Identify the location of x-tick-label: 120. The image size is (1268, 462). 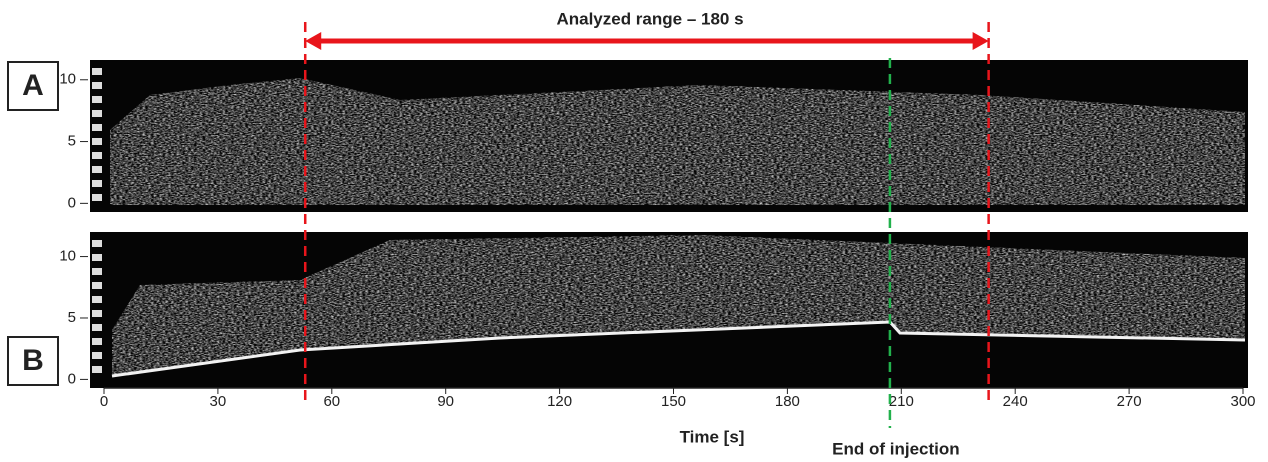
(559, 401).